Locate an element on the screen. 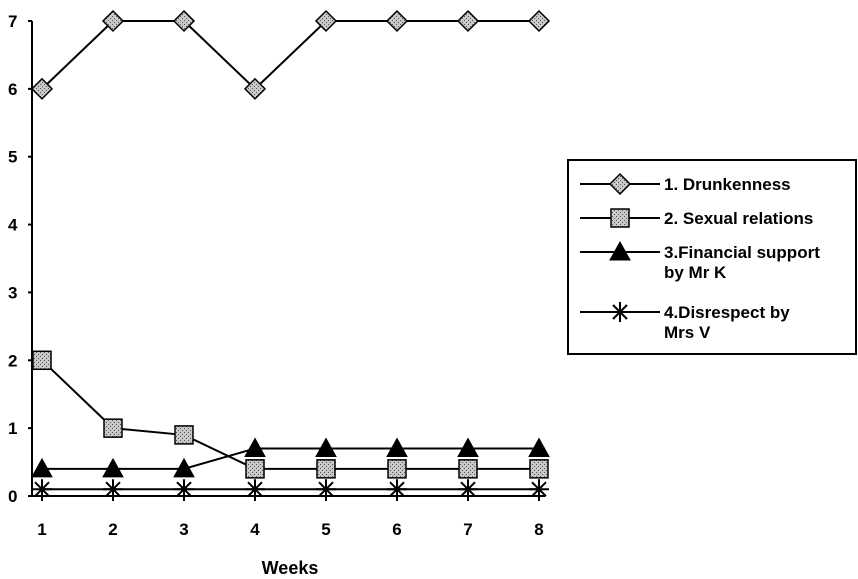 The height and width of the screenshot is (579, 858). series-1-line is located at coordinates (290, 55).